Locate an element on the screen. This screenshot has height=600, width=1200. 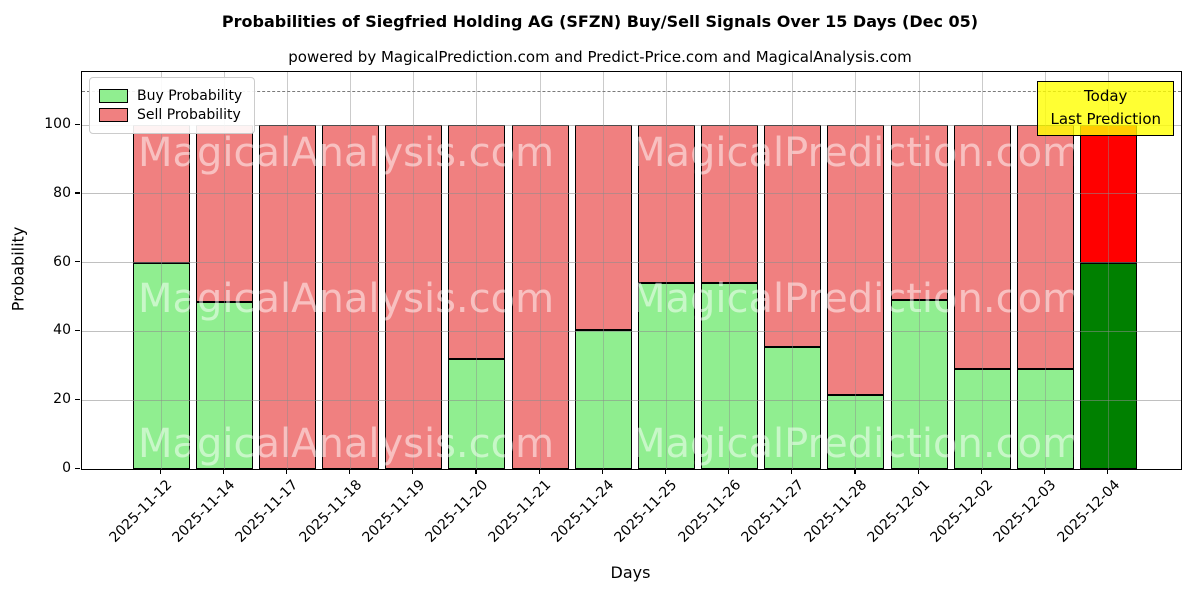
y-tick-label: 20 is located at coordinates (62, 399).